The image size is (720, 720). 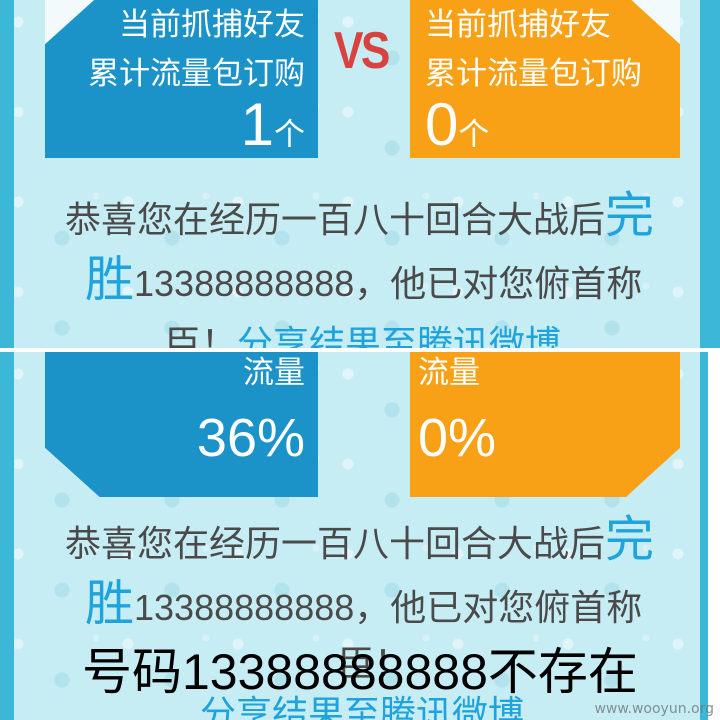 I want to click on traffic-percent: 36%, so click(x=250, y=438).